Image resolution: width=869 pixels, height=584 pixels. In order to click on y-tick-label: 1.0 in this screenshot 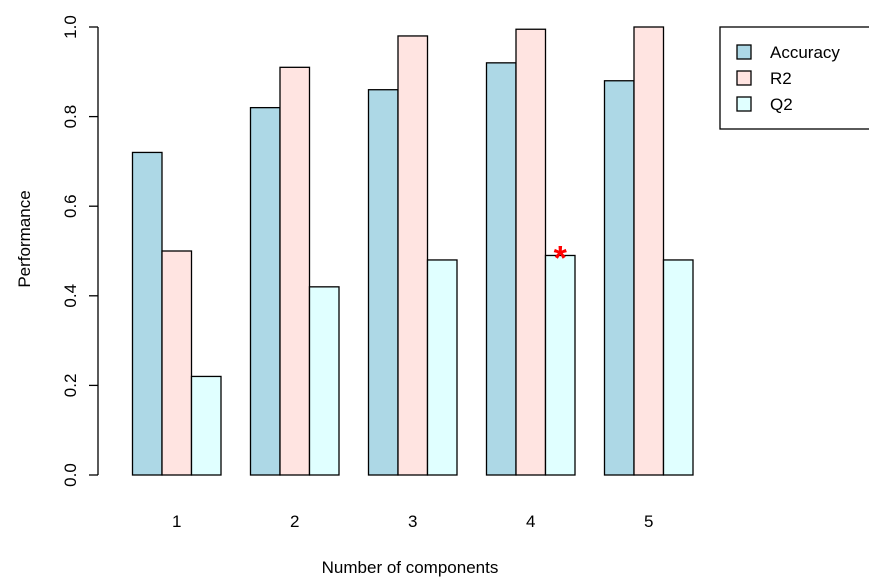, I will do `click(70, 27)`.